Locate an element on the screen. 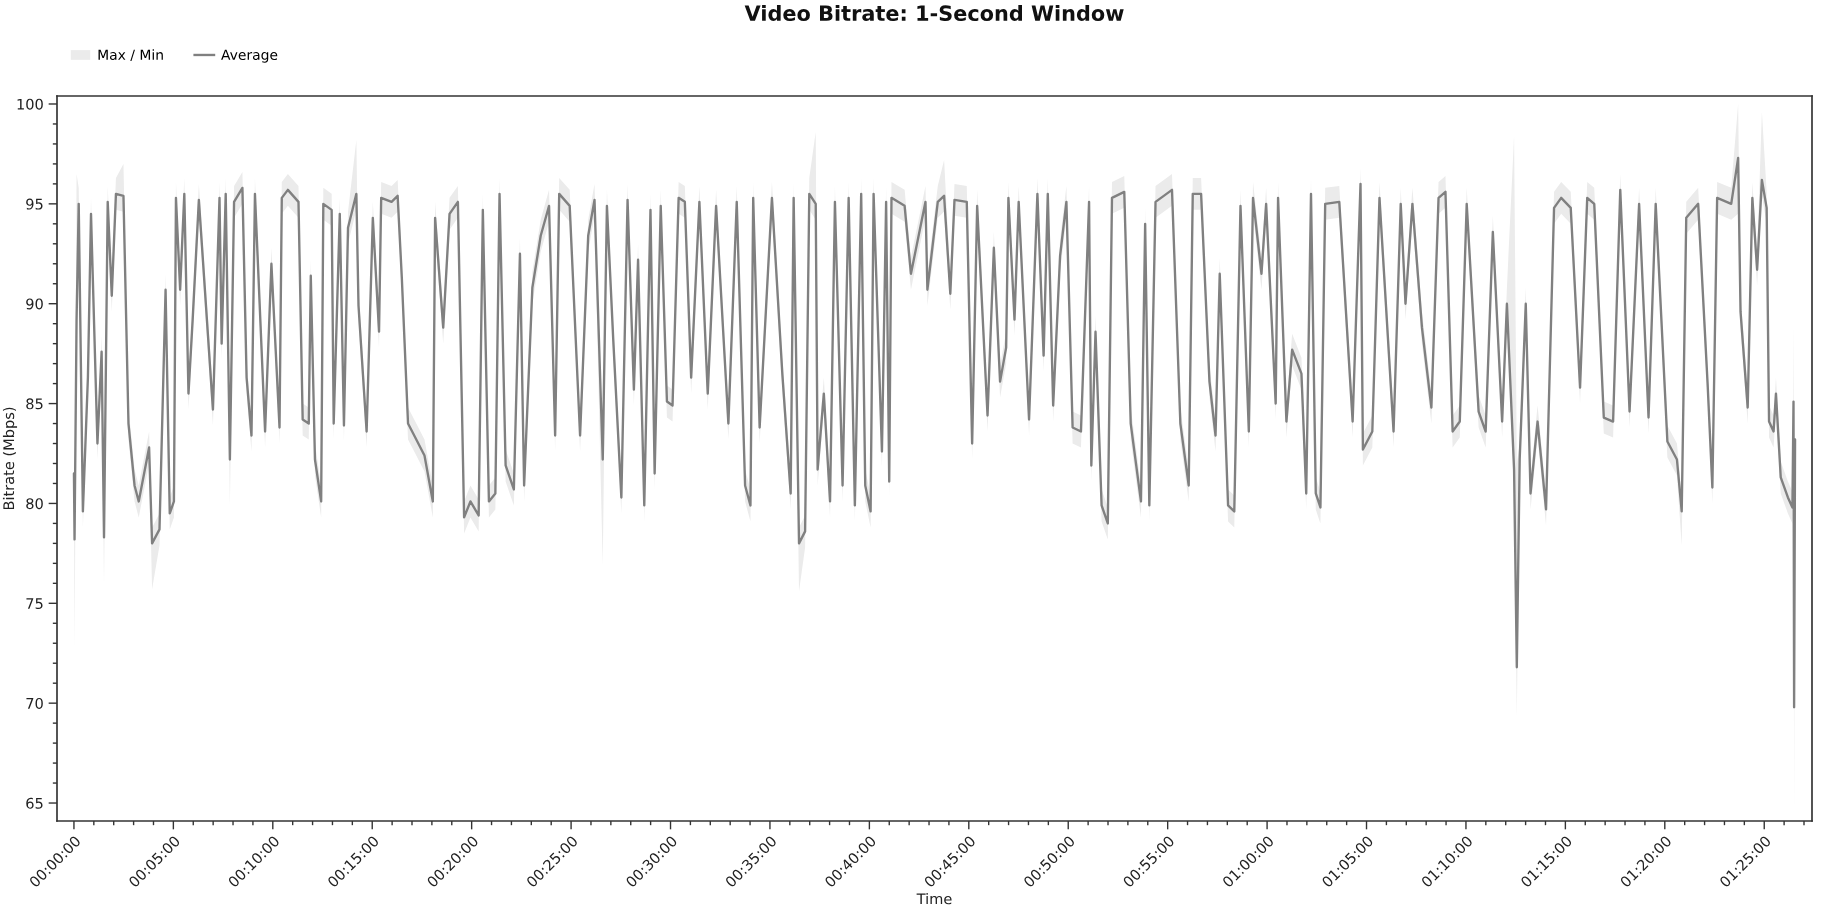 Image resolution: width=1836 pixels, height=913 pixels. y-tick-label: 85 is located at coordinates (34, 404).